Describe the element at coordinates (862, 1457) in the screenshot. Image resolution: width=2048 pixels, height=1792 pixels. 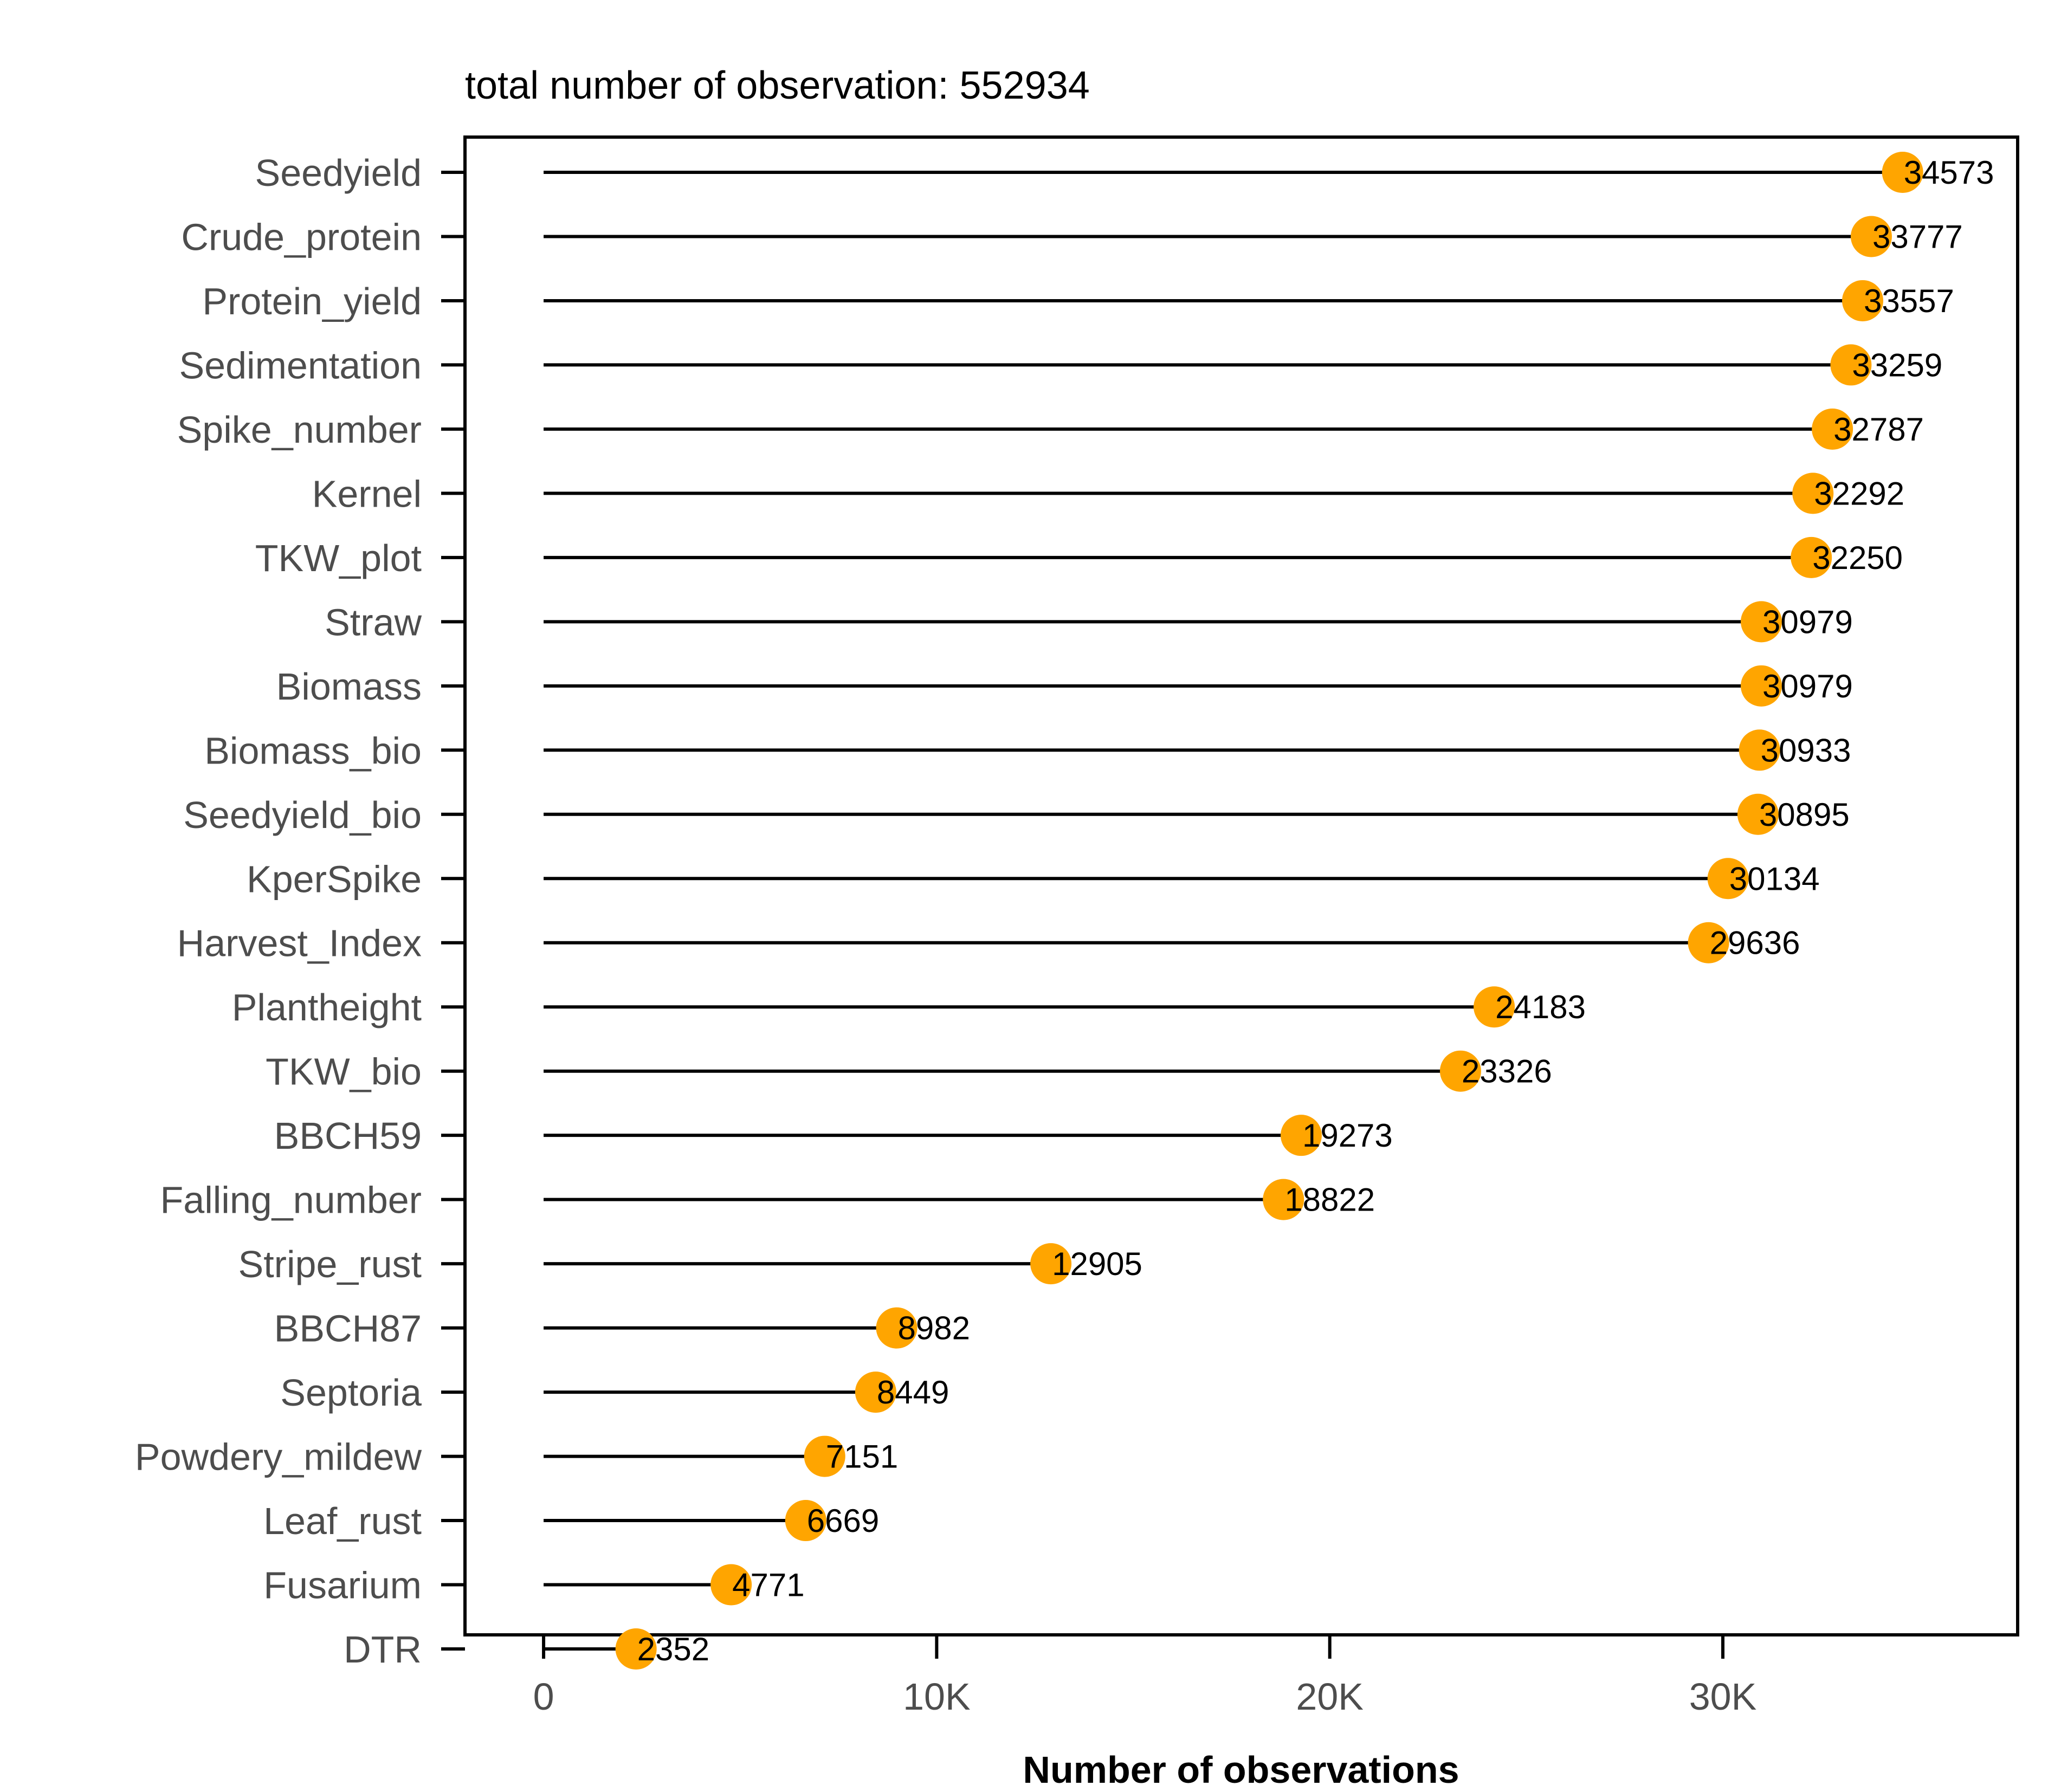
I see `data-label: 7151` at that location.